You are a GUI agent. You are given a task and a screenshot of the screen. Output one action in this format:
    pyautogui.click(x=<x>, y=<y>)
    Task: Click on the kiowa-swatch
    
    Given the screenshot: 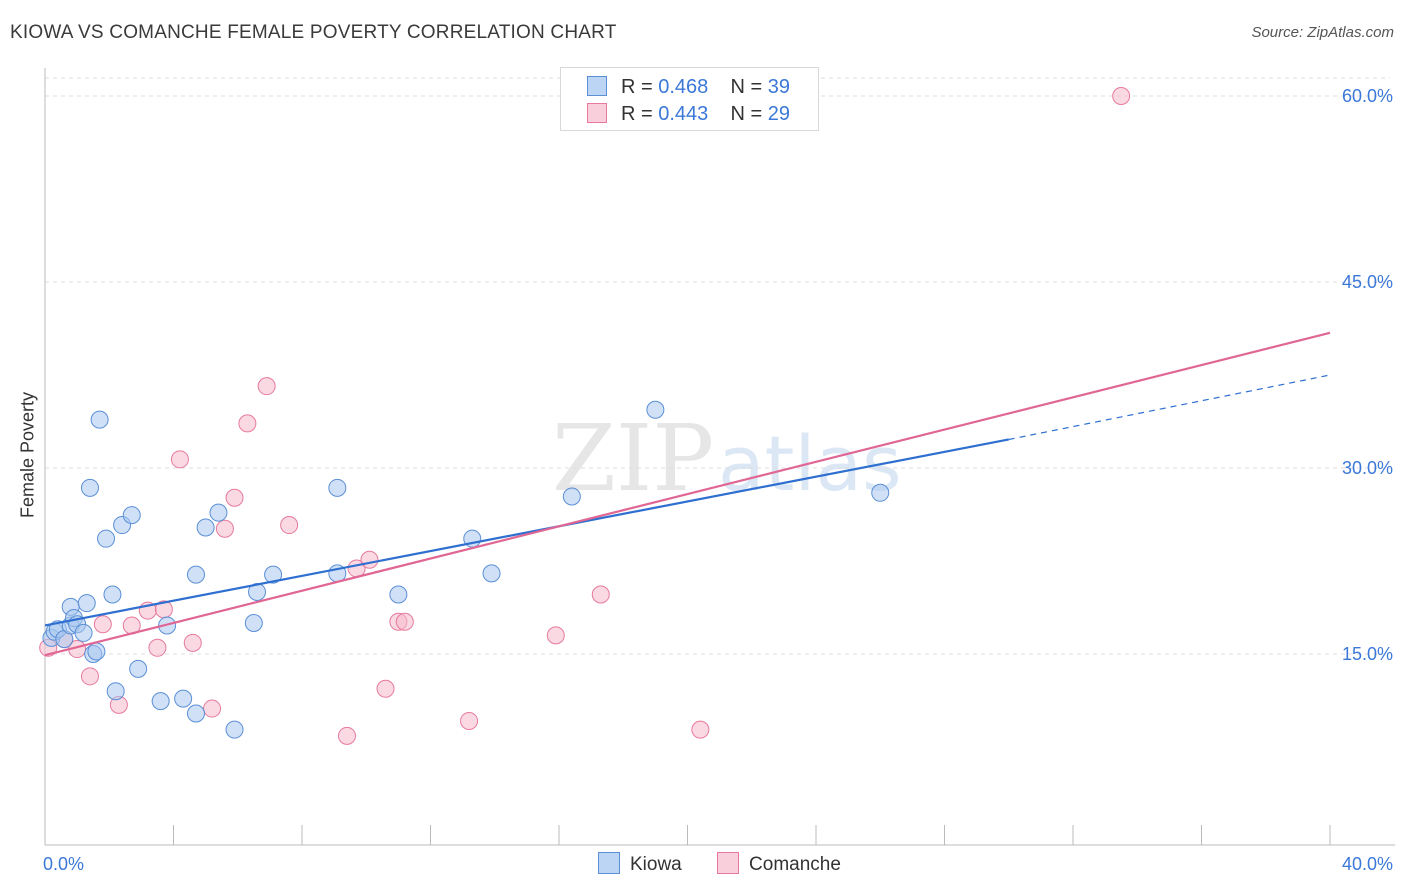 What is the action you would take?
    pyautogui.click(x=597, y=86)
    